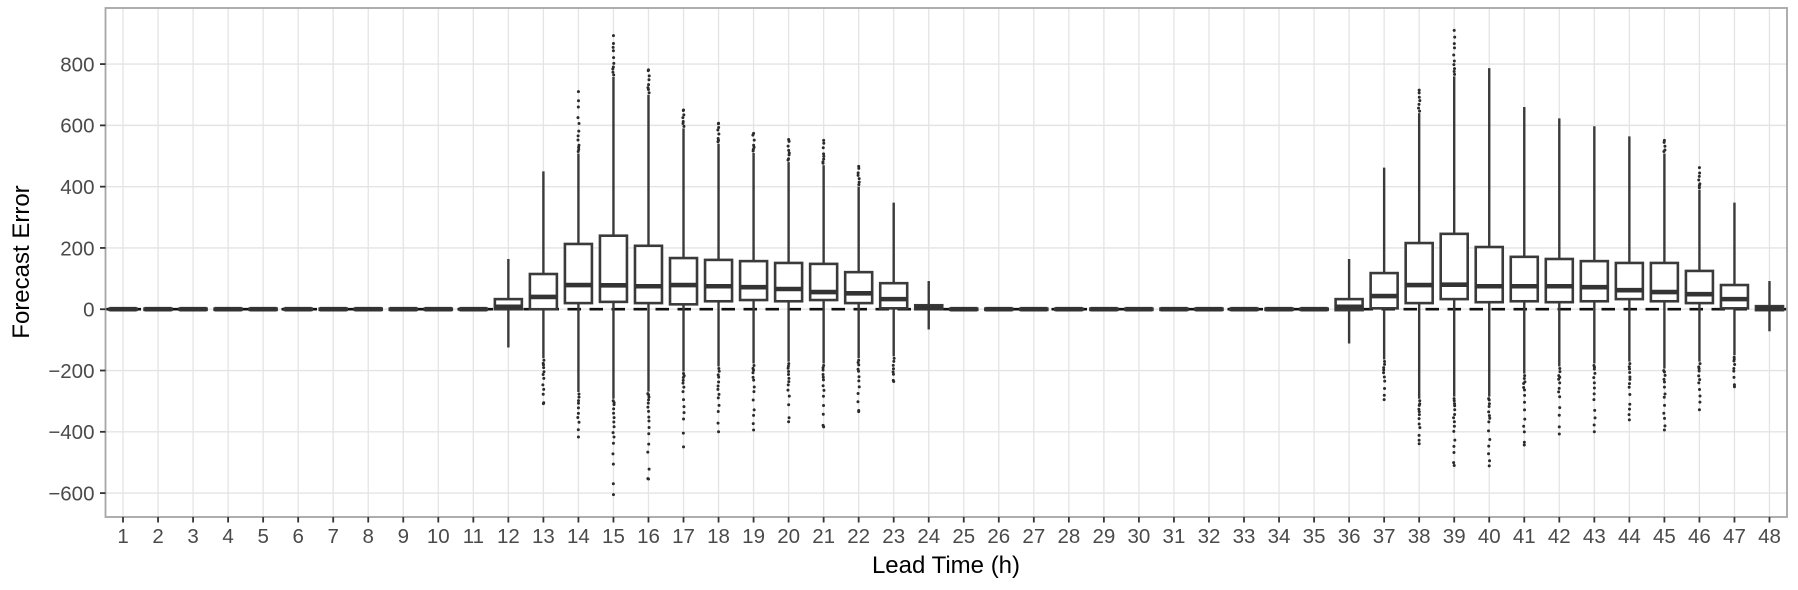 The width and height of the screenshot is (1798, 590). I want to click on x-tick-label: 40, so click(1489, 536).